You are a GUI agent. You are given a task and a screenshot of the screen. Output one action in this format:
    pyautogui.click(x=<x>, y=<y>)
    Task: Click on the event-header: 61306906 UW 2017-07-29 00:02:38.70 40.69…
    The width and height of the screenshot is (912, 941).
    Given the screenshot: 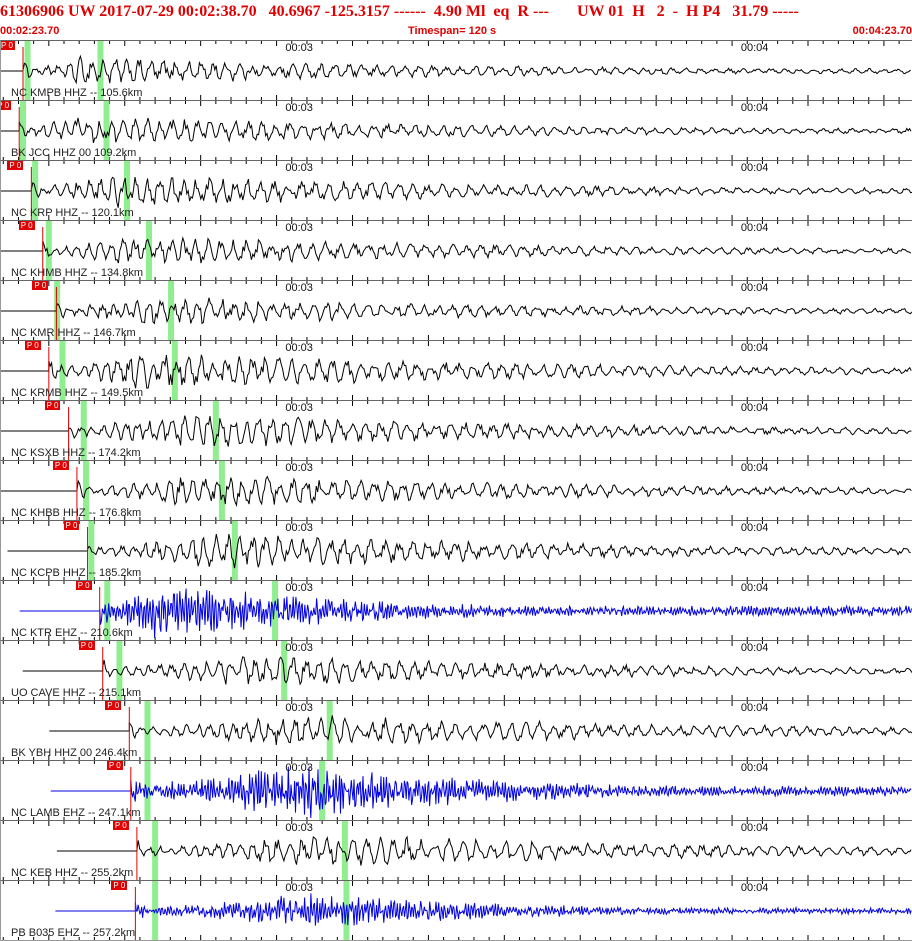 What is the action you would take?
    pyautogui.click(x=456, y=20)
    